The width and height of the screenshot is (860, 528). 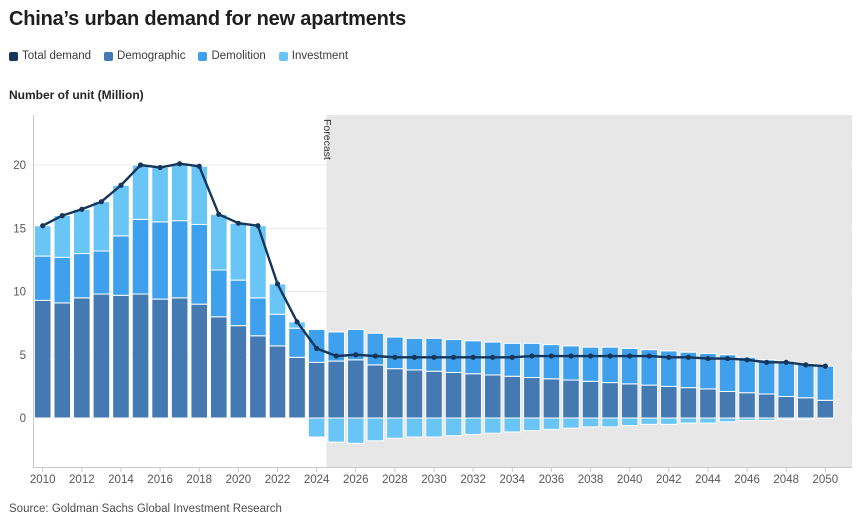 I want to click on bar-demographic-2043, so click(x=688, y=403).